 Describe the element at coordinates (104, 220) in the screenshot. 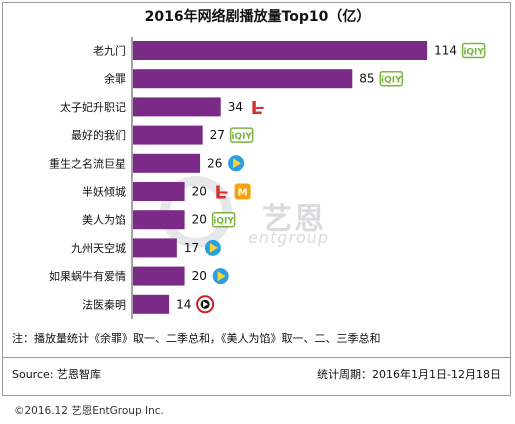

I see `category-label: 美人为馅` at that location.